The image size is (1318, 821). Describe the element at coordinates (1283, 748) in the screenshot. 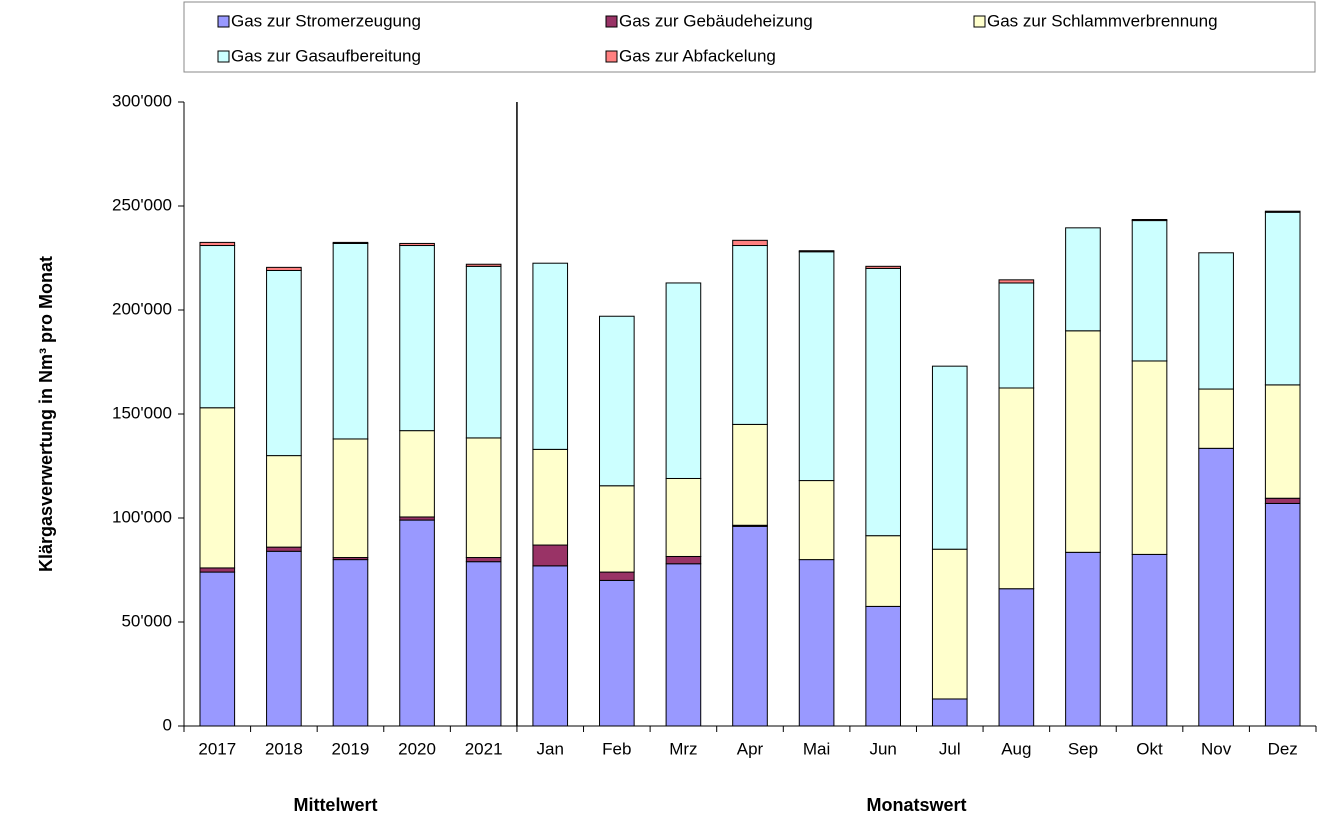

I see `x-tick-label: Dez` at that location.